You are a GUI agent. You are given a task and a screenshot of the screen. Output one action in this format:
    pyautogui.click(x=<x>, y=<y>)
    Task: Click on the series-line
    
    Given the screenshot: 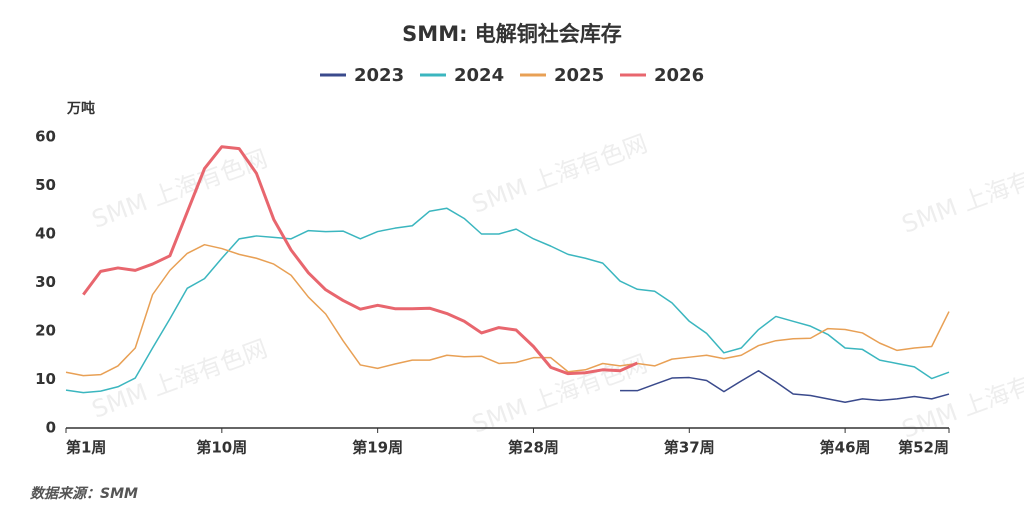 What is the action you would take?
    pyautogui.click(x=785, y=387)
    